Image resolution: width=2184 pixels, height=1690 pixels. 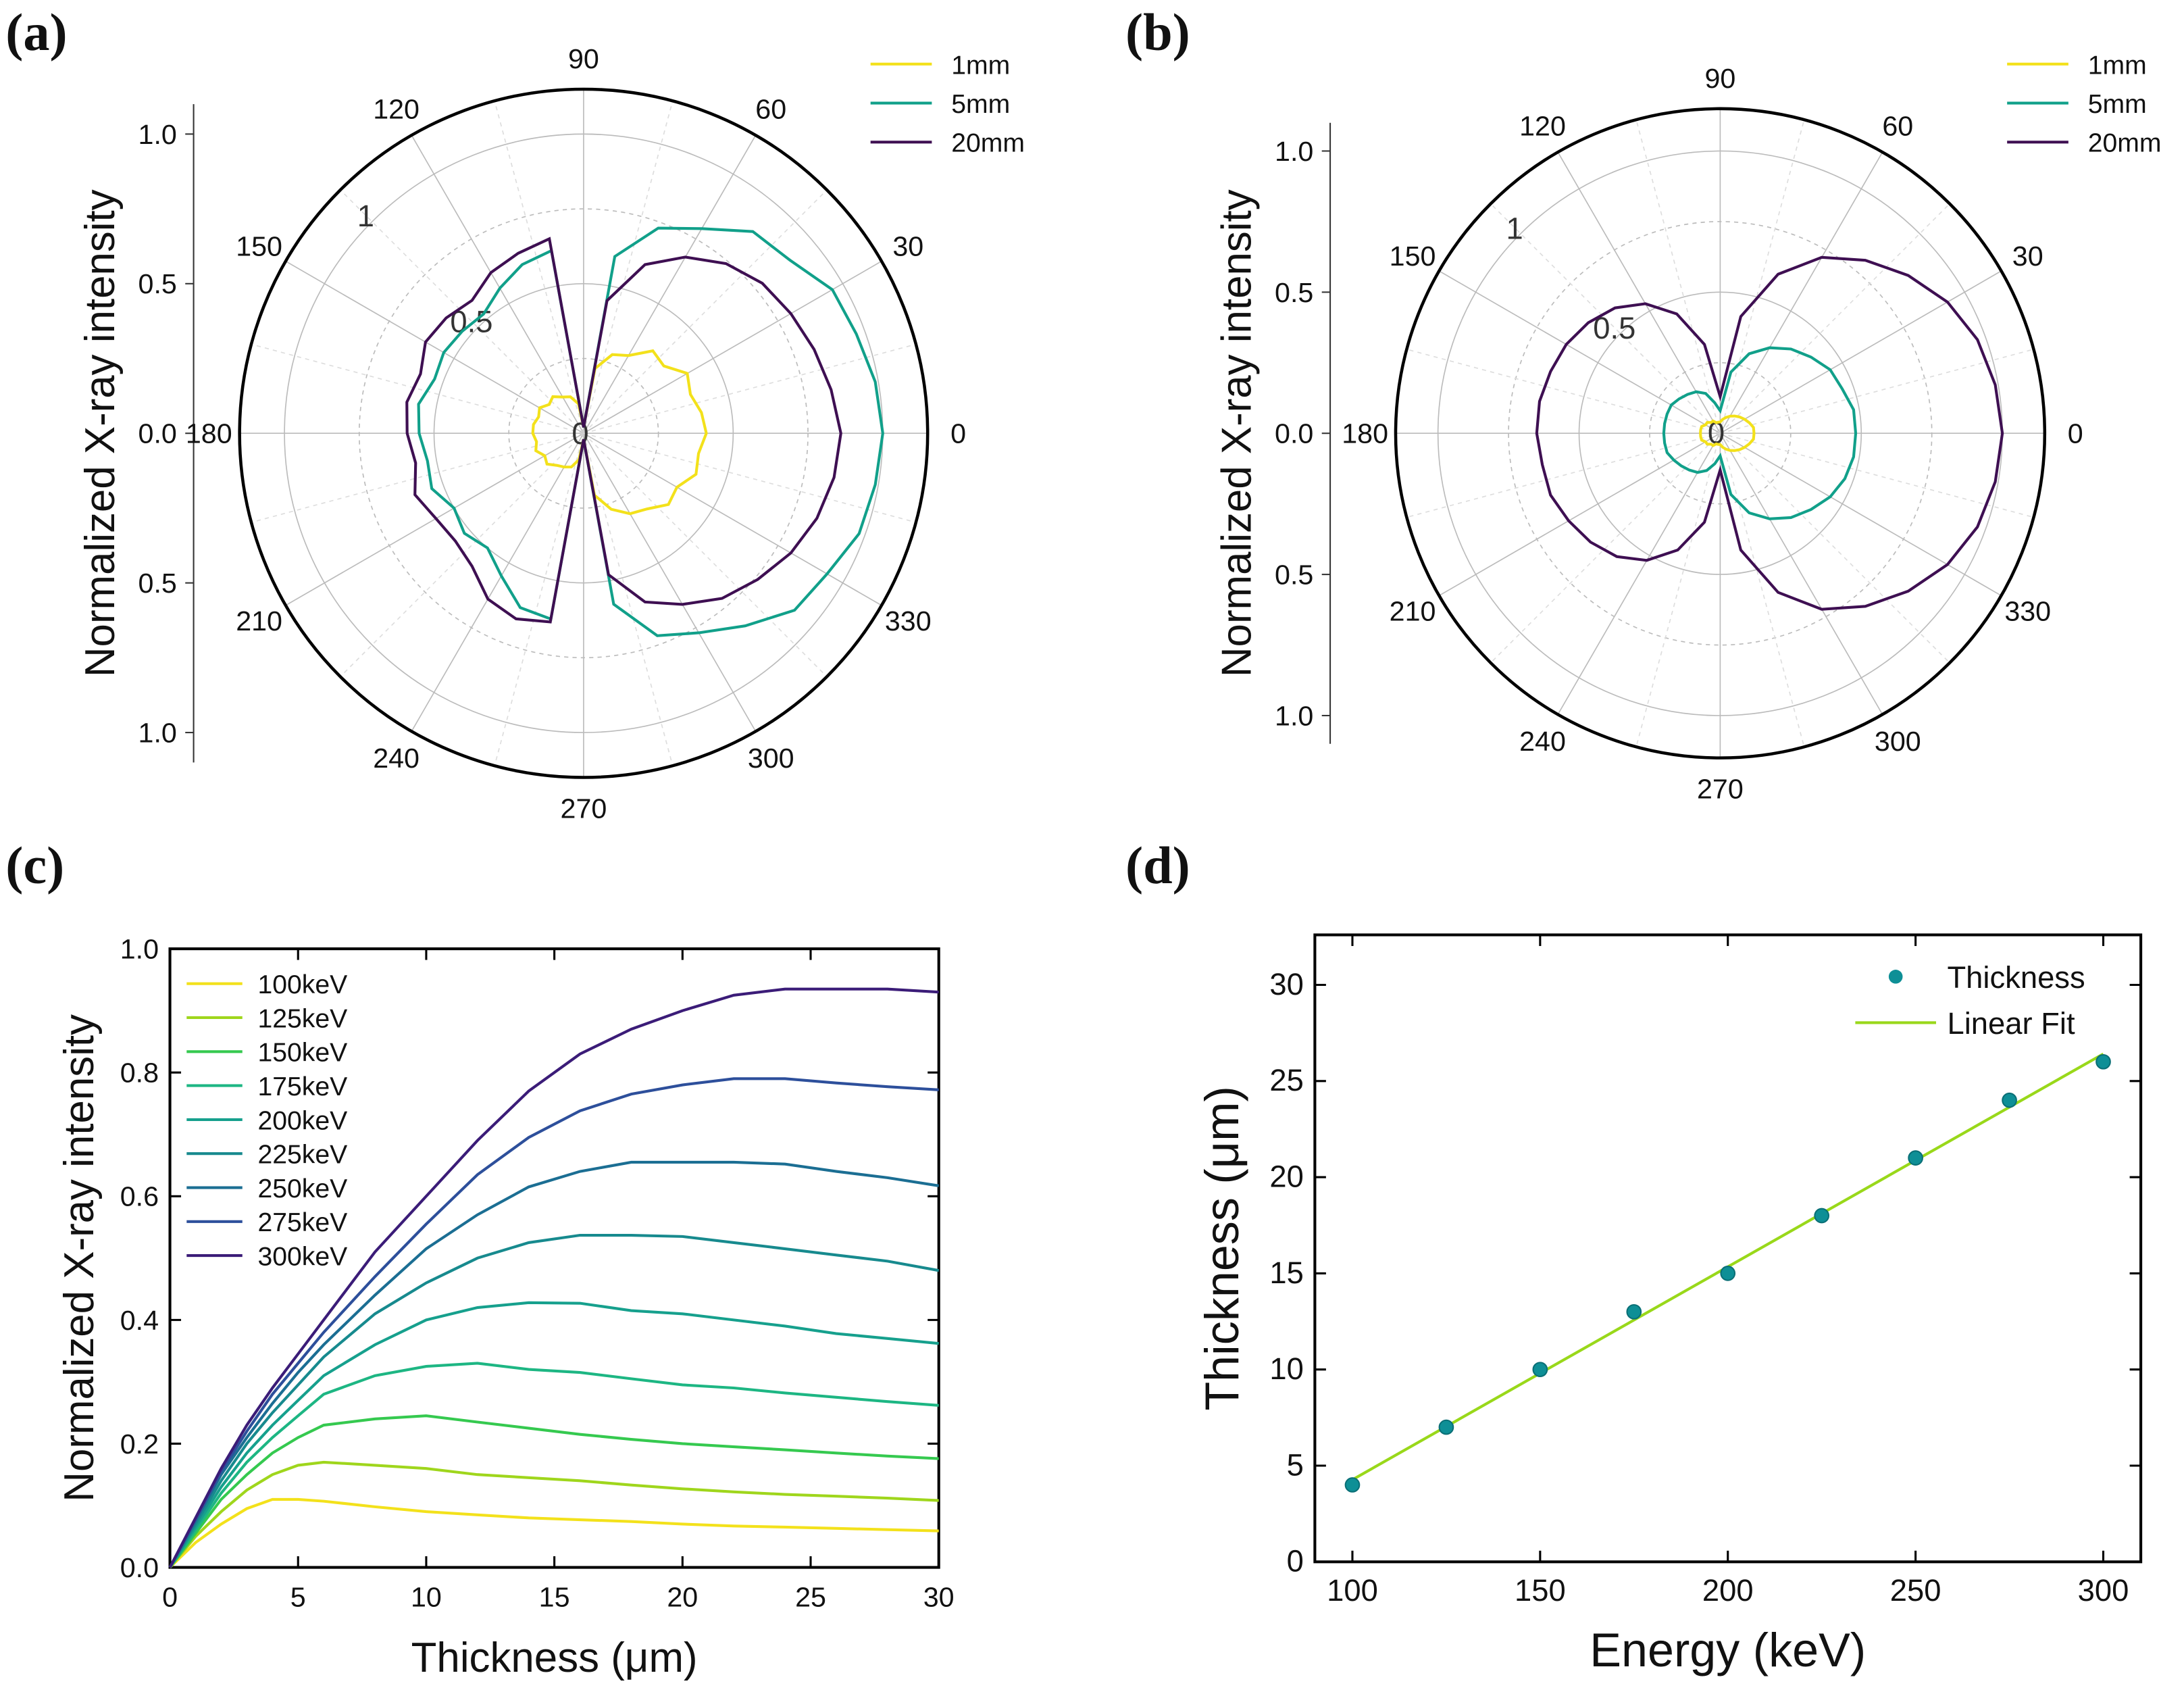 What do you see at coordinates (1286, 1177) in the screenshot?
I see `y-tick-label: 20` at bounding box center [1286, 1177].